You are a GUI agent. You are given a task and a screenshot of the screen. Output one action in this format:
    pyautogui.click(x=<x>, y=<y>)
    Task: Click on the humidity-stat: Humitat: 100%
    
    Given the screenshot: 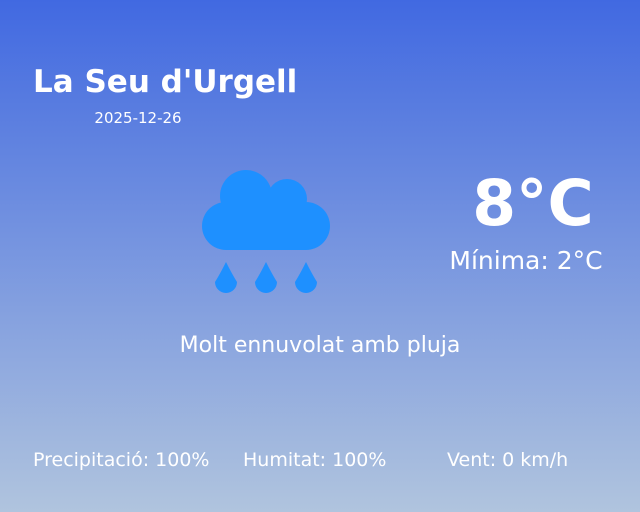 What is the action you would take?
    pyautogui.click(x=315, y=460)
    